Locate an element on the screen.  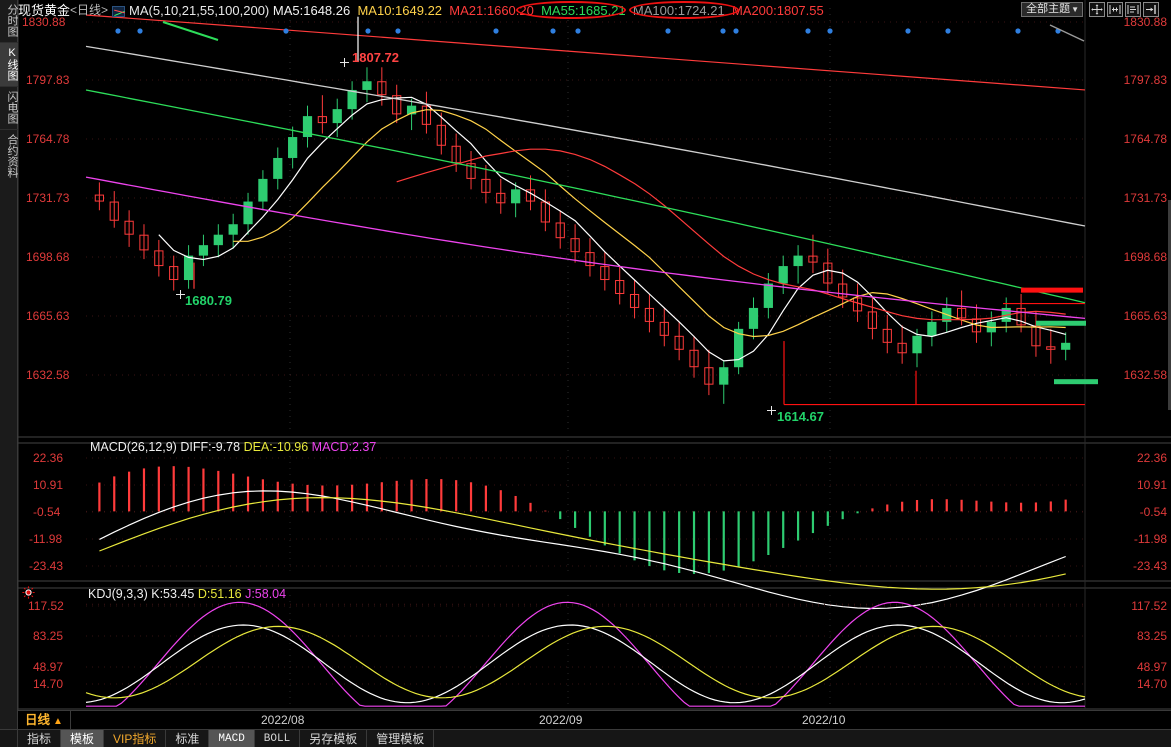
macd-ytick: -23.43 is located at coordinates (1149, 566).